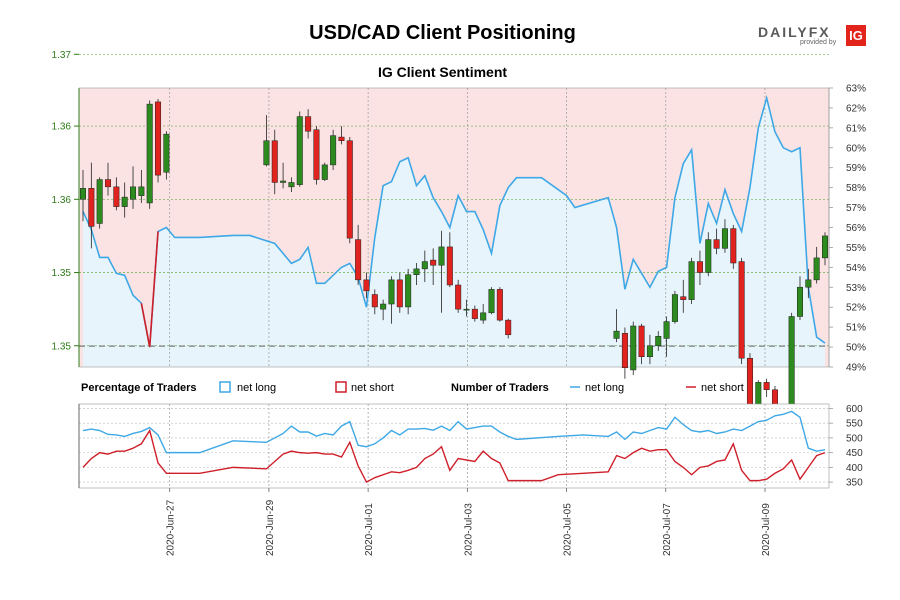 This screenshot has height=600, width=900. I want to click on logo-provided-by: provided by, so click(818, 42).